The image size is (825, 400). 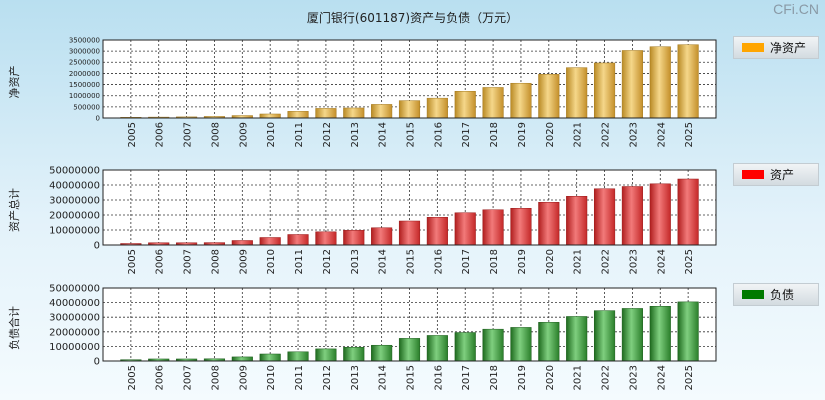 I want to click on x-tick-label: 2017, so click(x=466, y=134).